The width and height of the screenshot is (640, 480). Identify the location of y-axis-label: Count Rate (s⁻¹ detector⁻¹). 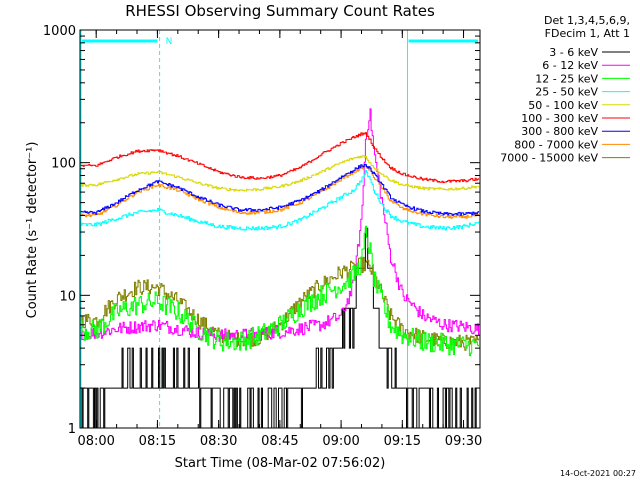
(32, 230).